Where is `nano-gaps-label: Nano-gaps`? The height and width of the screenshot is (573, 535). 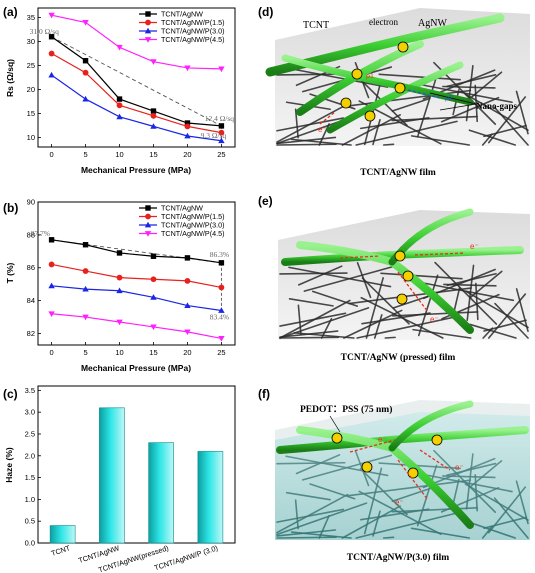 nano-gaps-label: Nano-gaps is located at coordinates (497, 106).